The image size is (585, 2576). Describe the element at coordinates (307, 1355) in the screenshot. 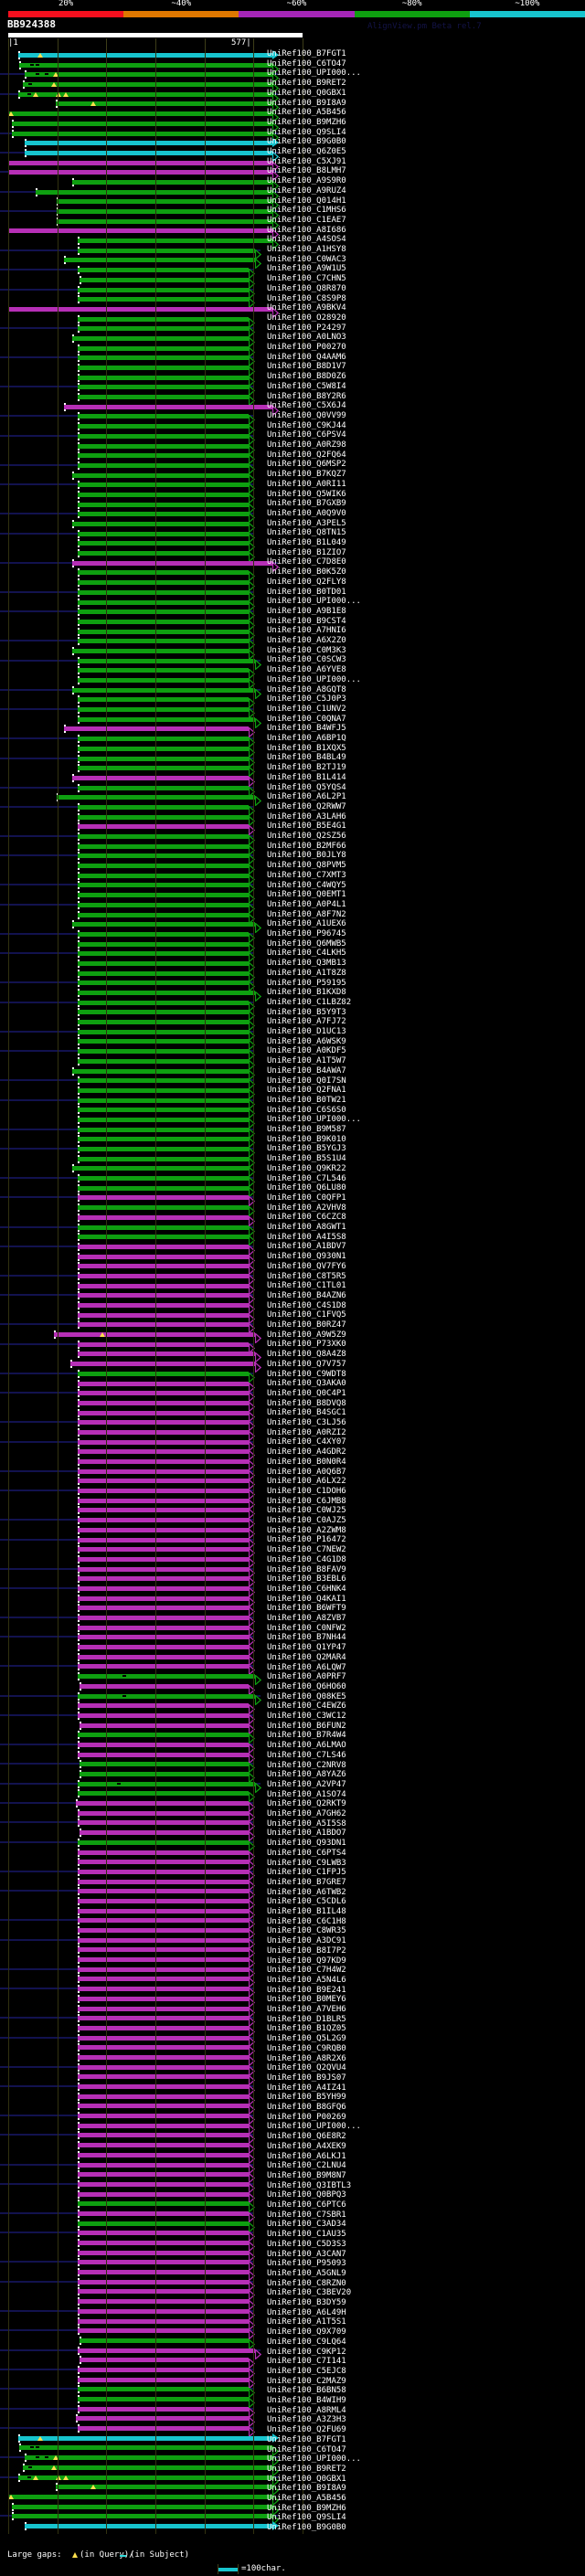

I see `hit-label: UniRef100_Q8A4Z8` at that location.